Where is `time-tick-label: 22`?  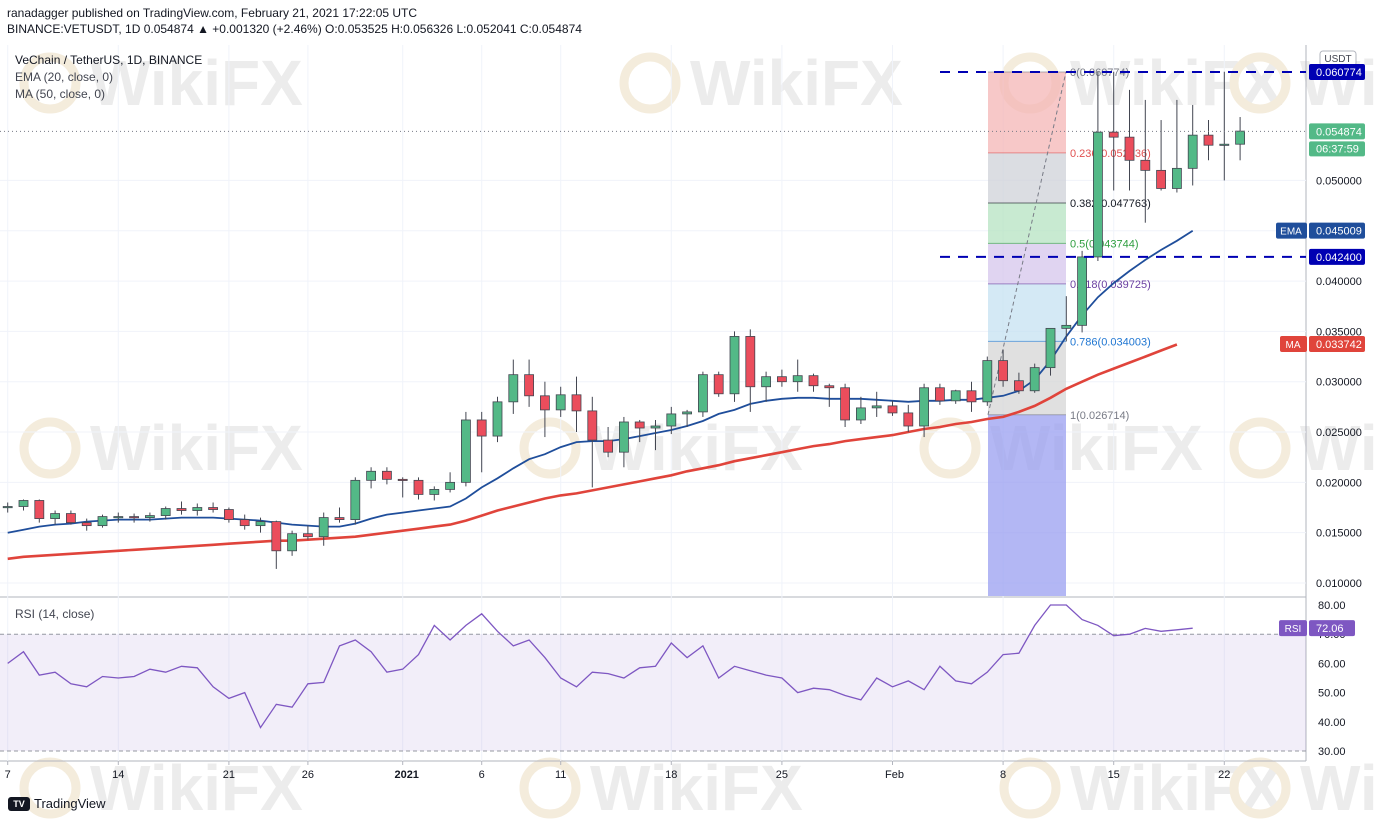 time-tick-label: 22 is located at coordinates (1224, 775).